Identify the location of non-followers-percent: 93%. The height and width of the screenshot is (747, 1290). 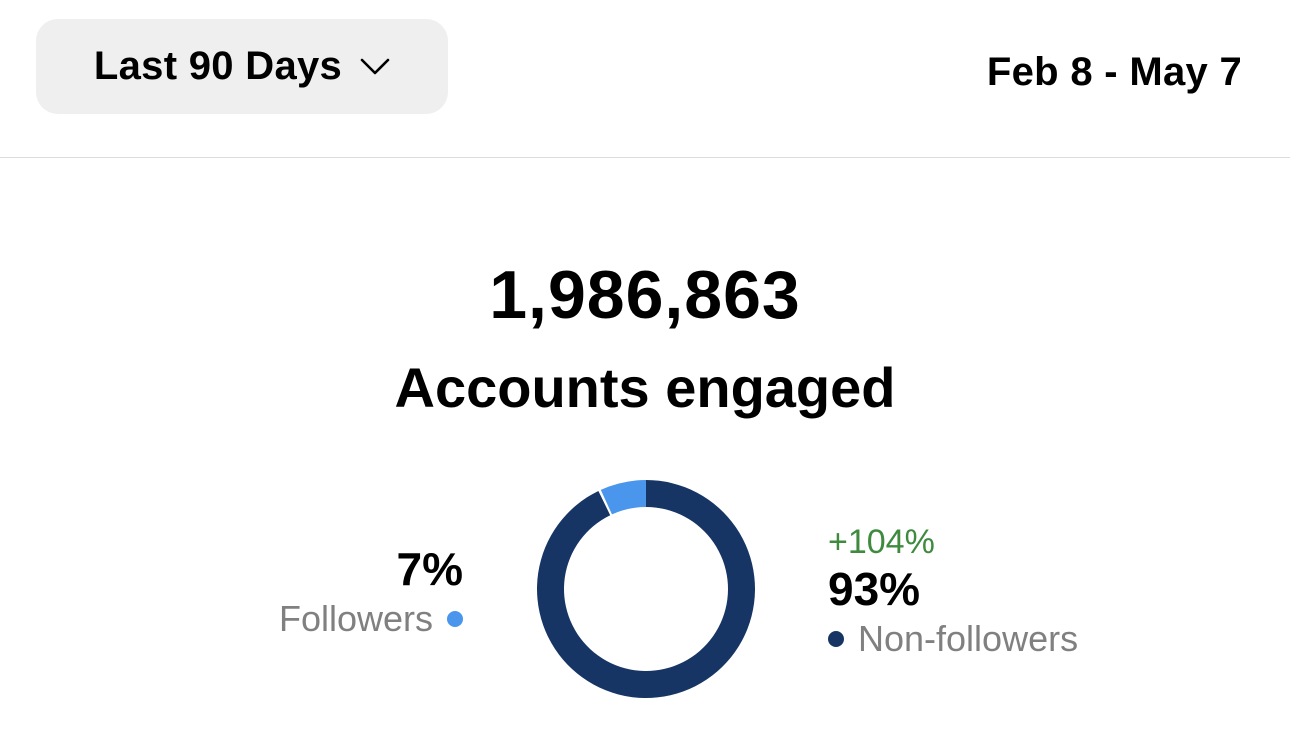
(874, 589).